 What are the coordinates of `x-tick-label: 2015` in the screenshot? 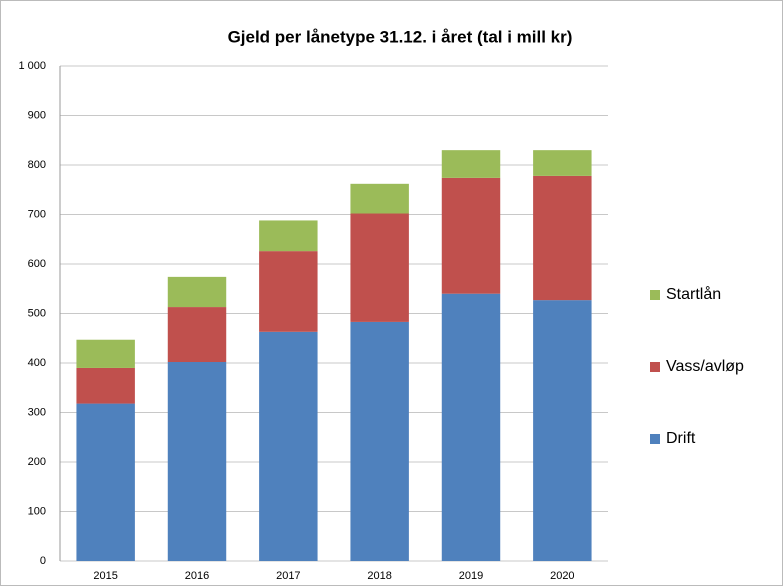 It's located at (105, 576).